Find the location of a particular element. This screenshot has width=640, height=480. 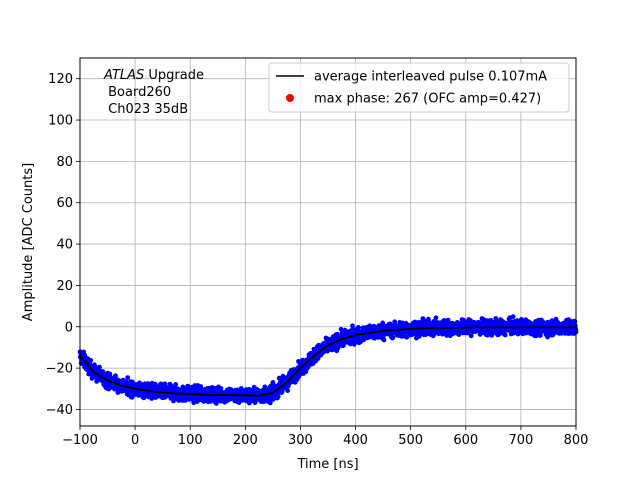

y-tick-label: −20 is located at coordinates (59, 369).